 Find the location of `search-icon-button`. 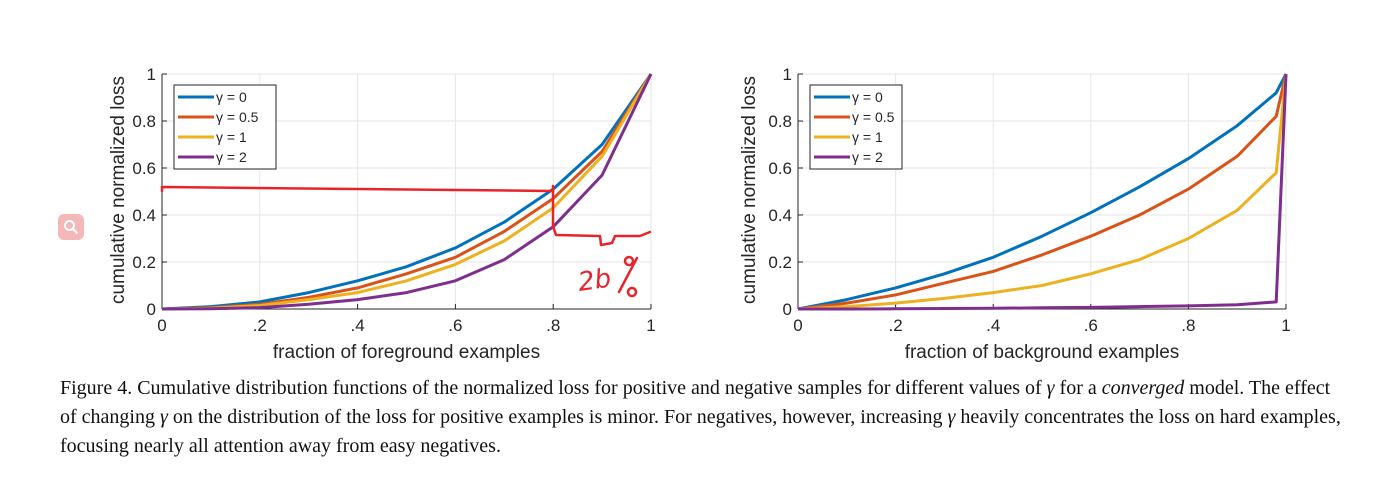

search-icon-button is located at coordinates (71, 227).